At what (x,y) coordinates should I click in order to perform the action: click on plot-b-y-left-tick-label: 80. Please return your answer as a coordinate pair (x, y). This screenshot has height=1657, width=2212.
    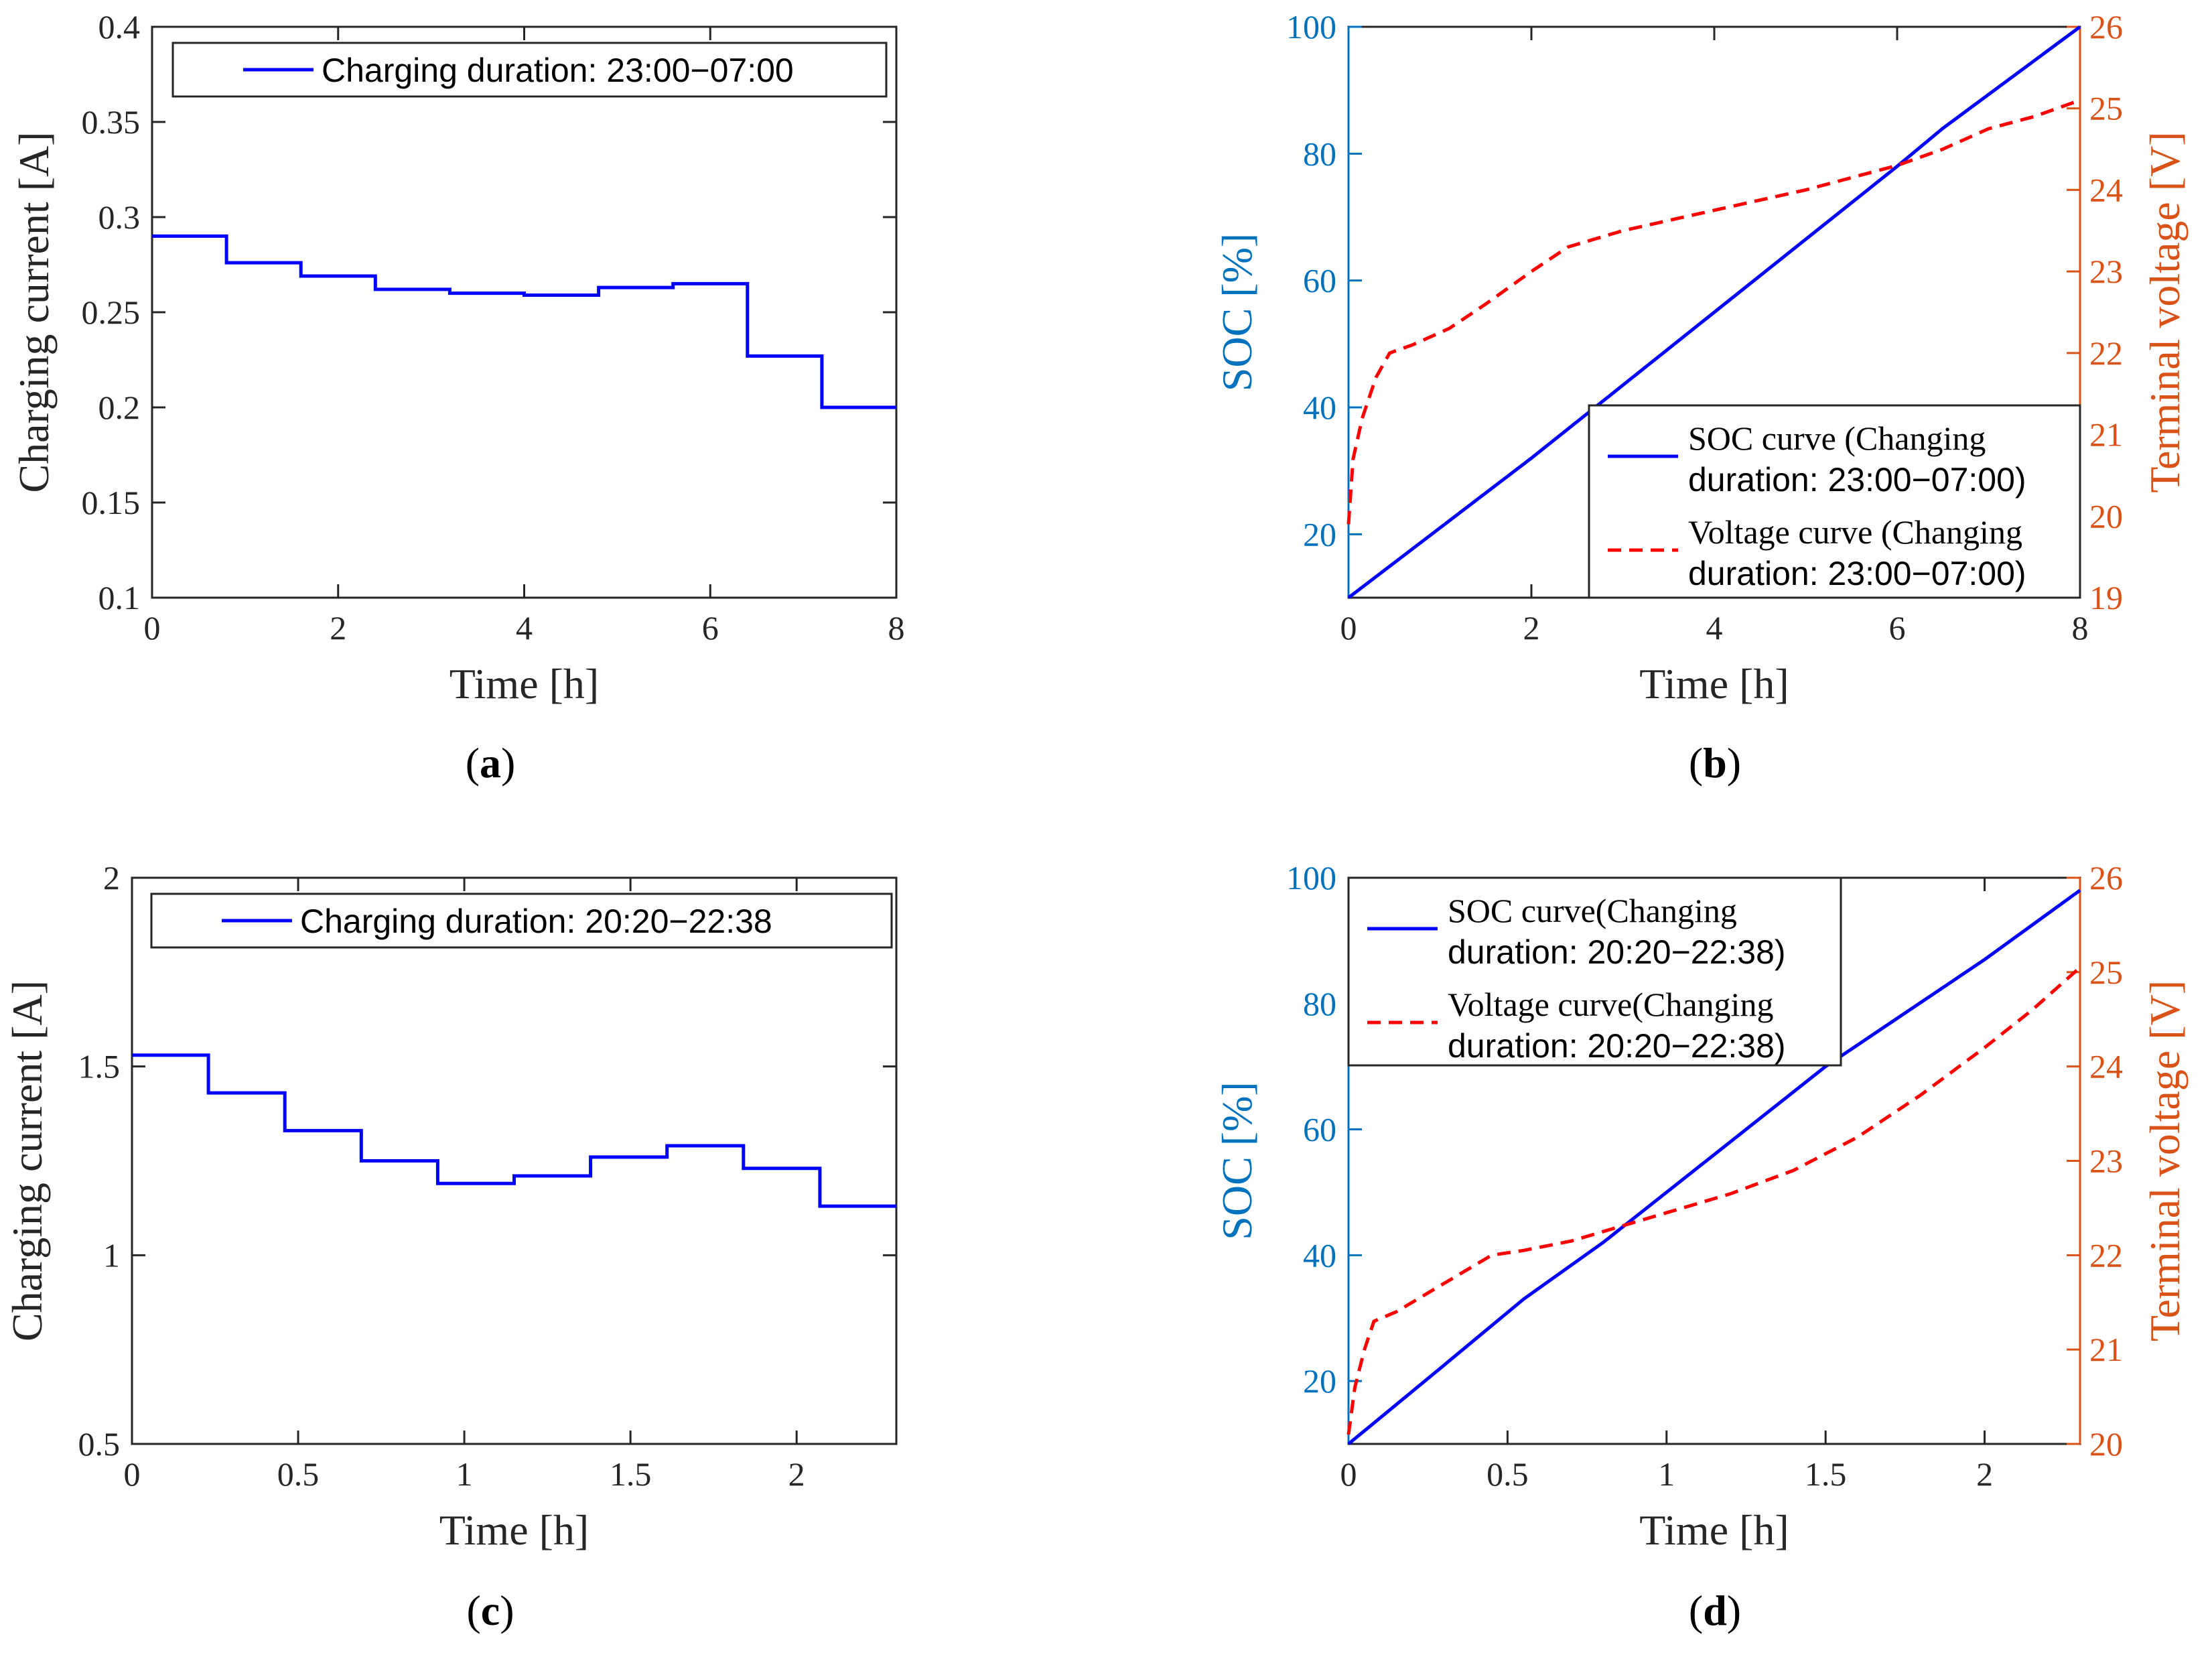
    Looking at the image, I should click on (1320, 153).